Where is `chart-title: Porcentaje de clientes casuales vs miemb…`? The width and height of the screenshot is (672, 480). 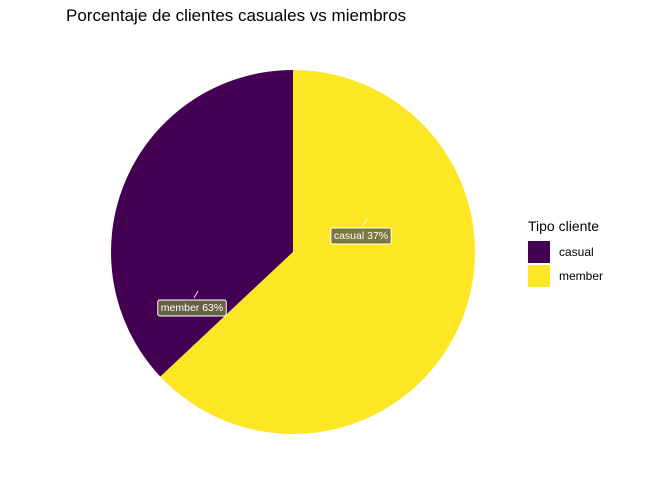
chart-title: Porcentaje de clientes casuales vs miemb… is located at coordinates (236, 15).